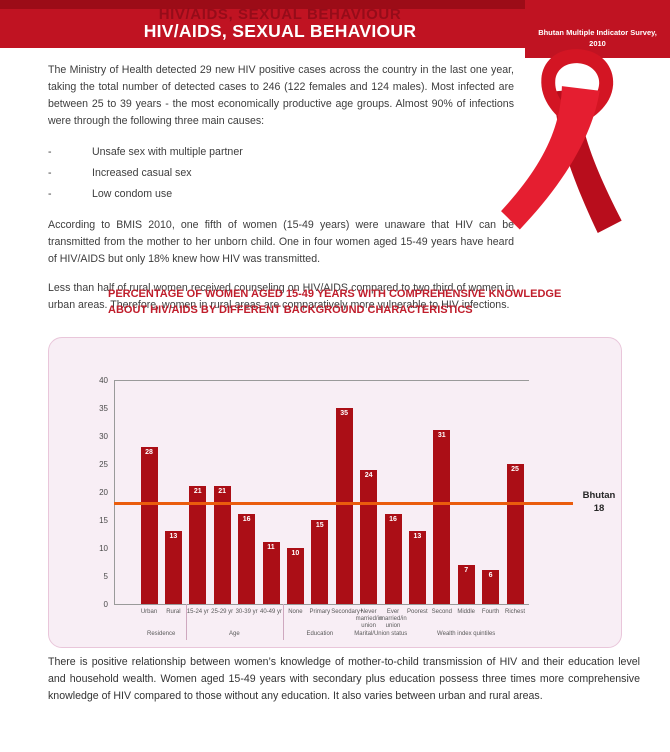 The width and height of the screenshot is (670, 752). What do you see at coordinates (270, 612) in the screenshot?
I see `category-label: 40-49 yr` at bounding box center [270, 612].